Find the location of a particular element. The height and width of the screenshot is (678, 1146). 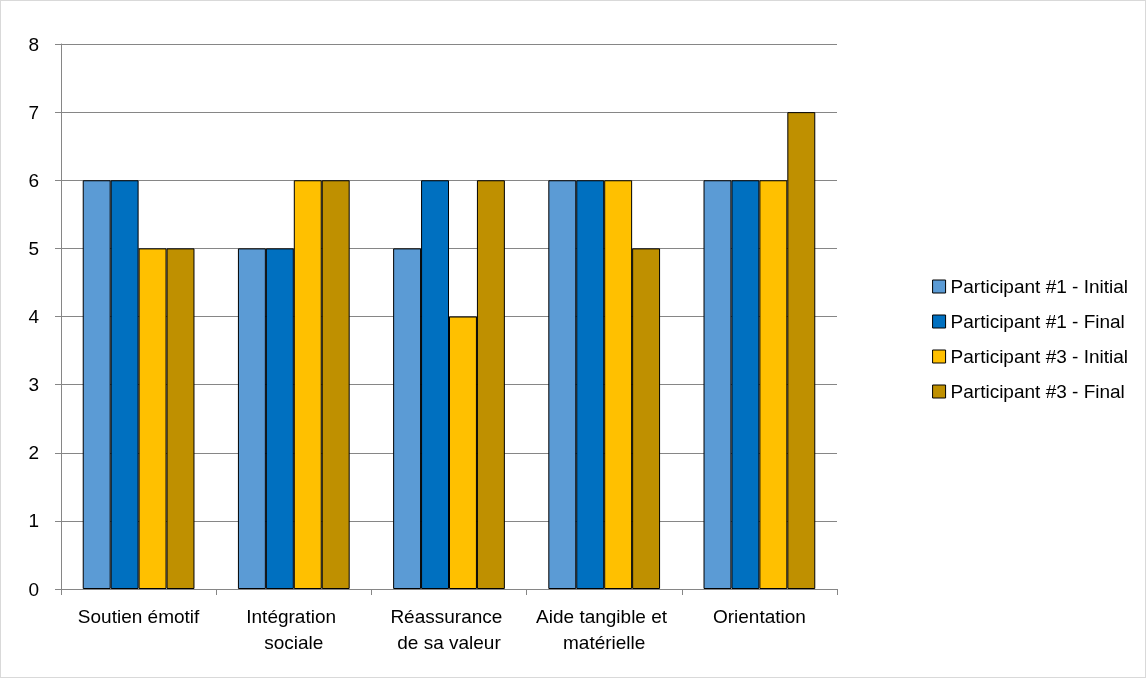

y-tick-label: 3 is located at coordinates (33, 385).